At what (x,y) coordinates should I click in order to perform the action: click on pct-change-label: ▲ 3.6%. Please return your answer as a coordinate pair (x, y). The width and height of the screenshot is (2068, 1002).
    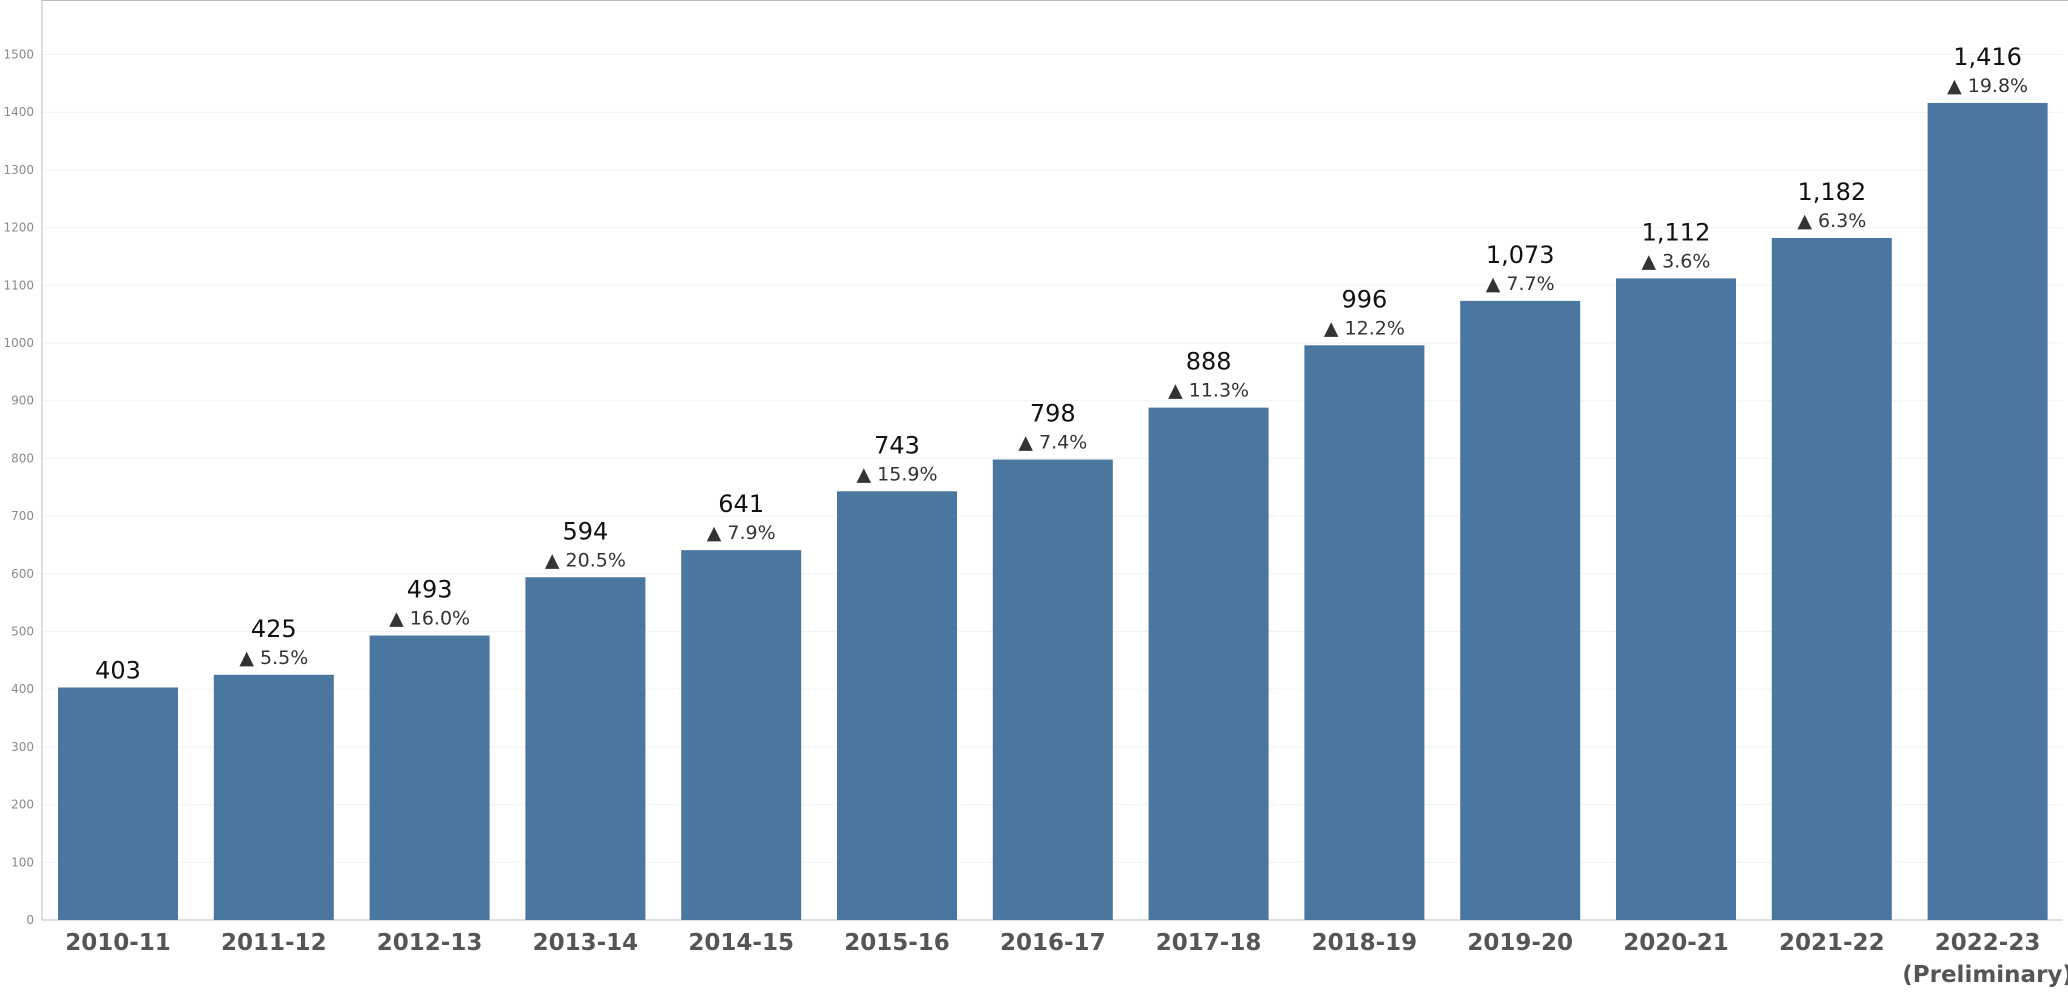
    Looking at the image, I should click on (1676, 261).